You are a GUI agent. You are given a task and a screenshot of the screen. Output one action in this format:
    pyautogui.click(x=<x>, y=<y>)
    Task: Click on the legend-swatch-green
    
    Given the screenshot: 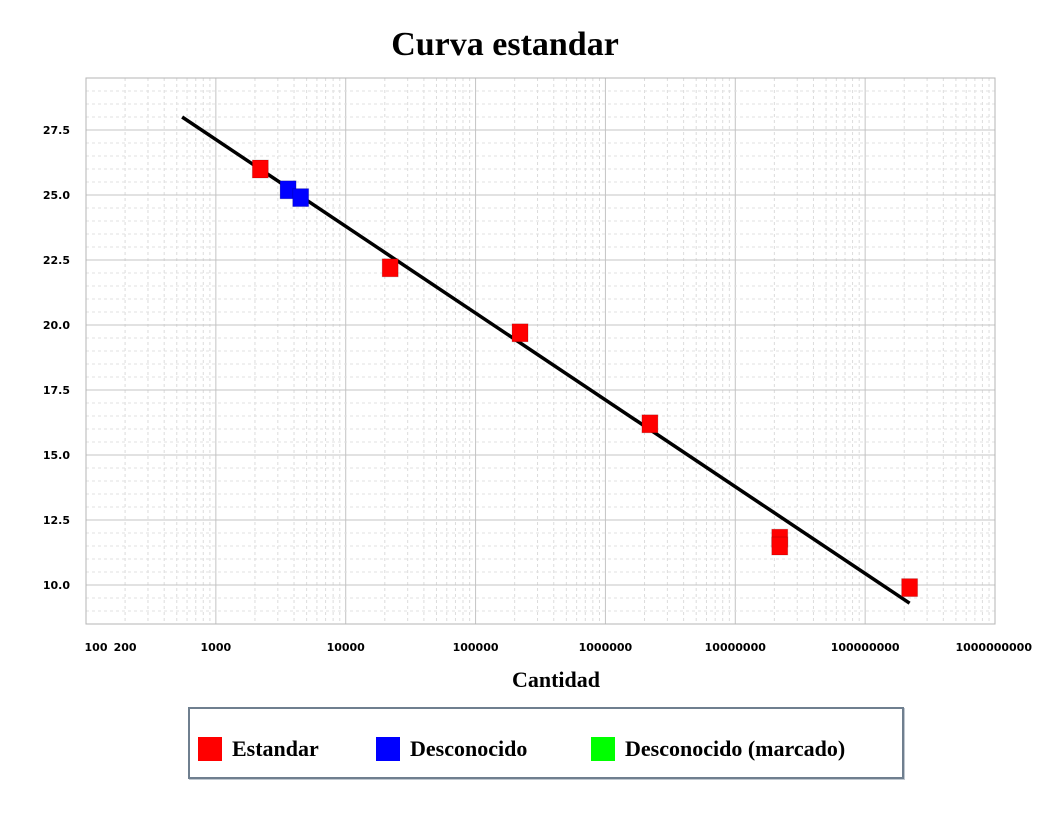 What is the action you would take?
    pyautogui.click(x=603, y=749)
    